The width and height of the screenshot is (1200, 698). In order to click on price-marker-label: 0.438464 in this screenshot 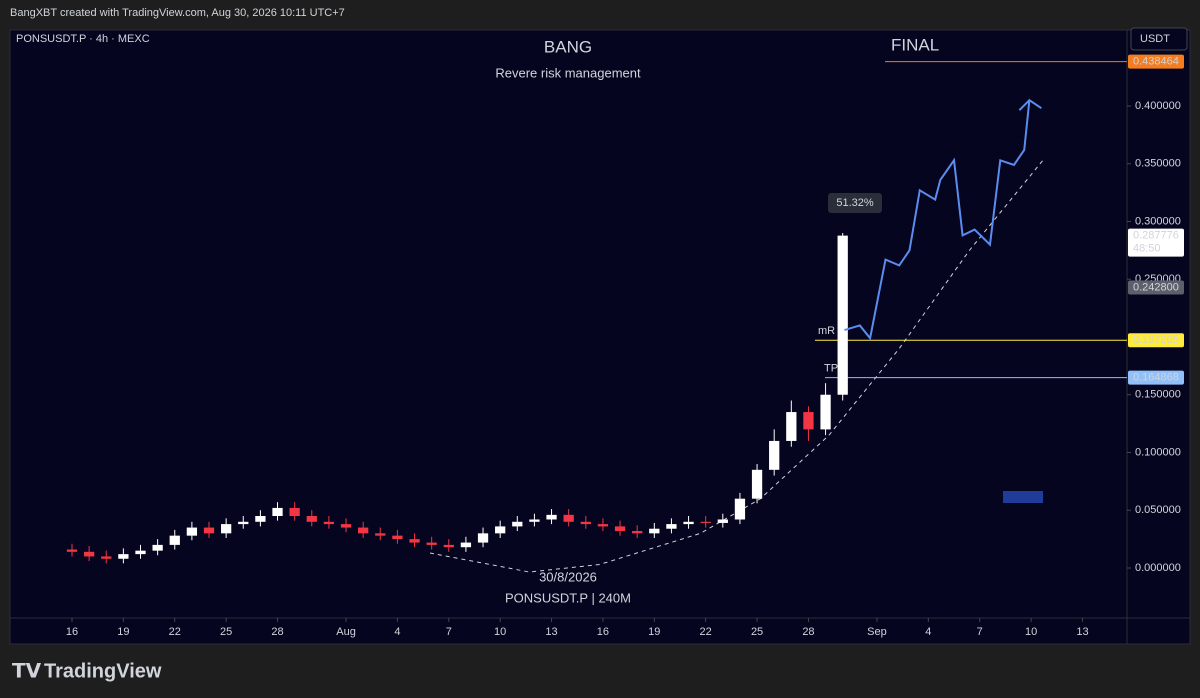, I will do `click(1156, 61)`.